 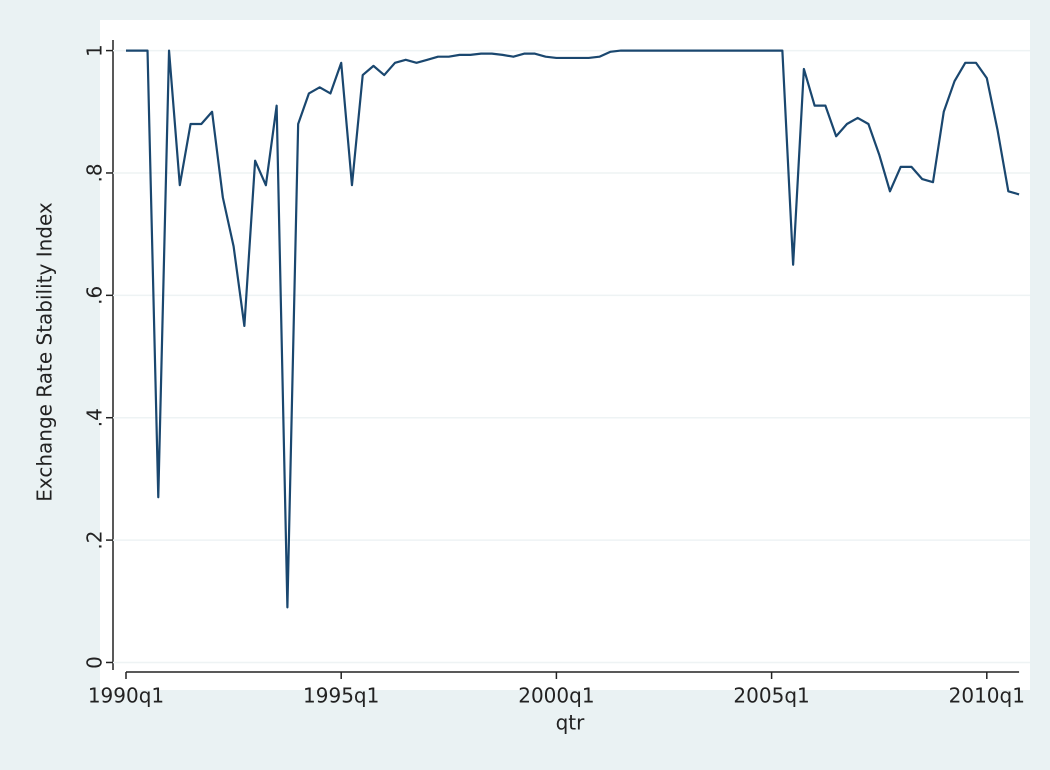 What do you see at coordinates (95, 417) in the screenshot?
I see `y-tick-label: .4` at bounding box center [95, 417].